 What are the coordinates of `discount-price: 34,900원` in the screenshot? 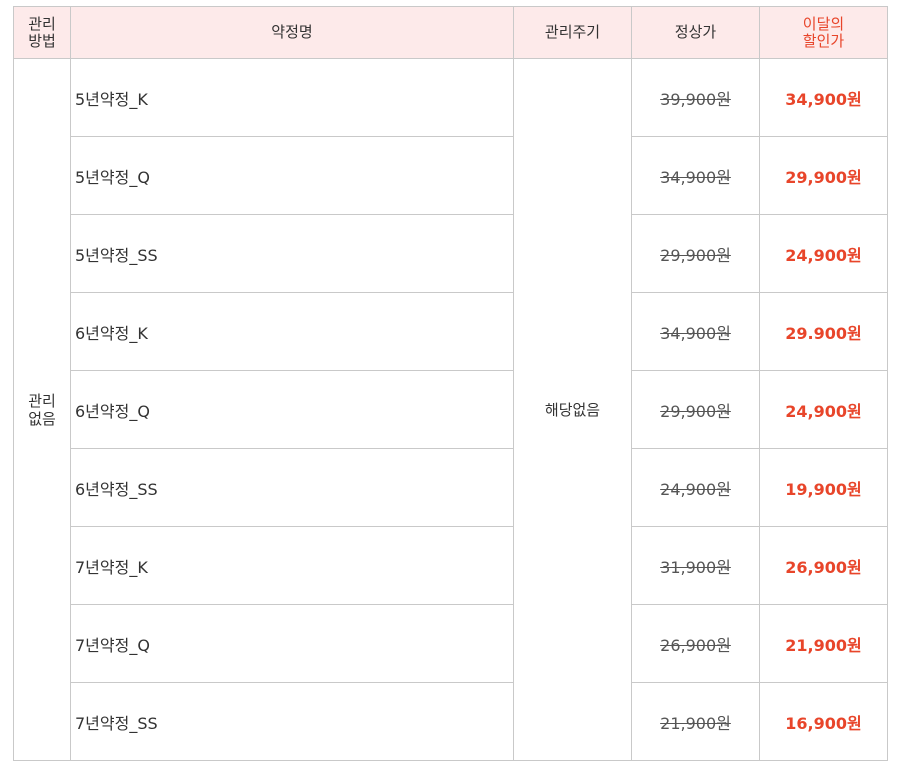 It's located at (823, 97).